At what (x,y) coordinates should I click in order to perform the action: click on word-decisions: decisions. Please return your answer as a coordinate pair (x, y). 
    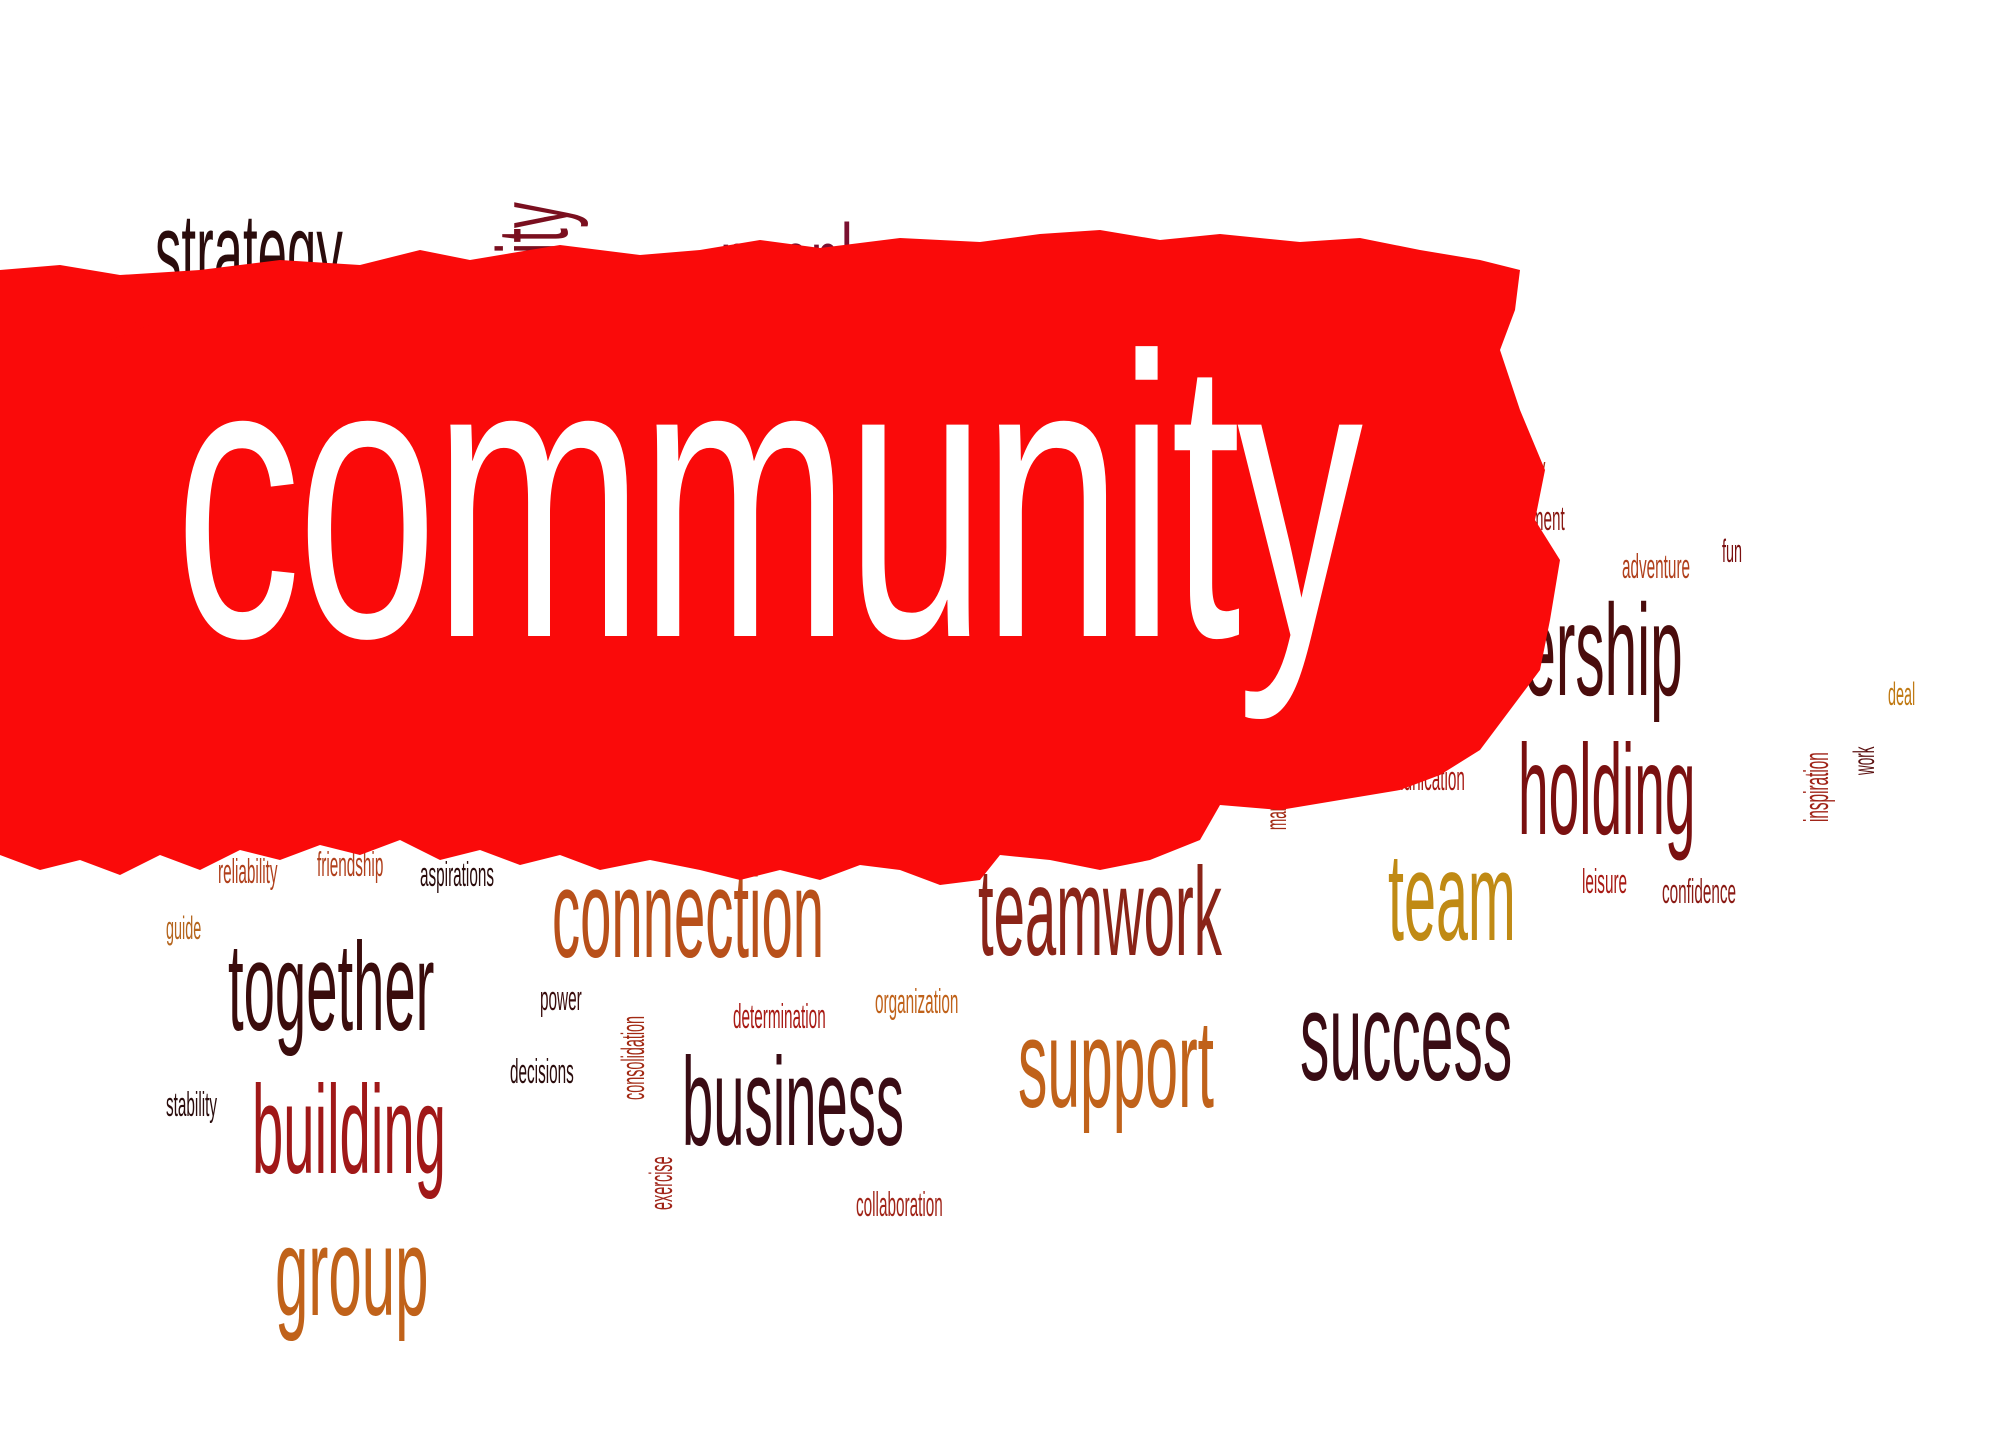
    Looking at the image, I should click on (542, 1072).